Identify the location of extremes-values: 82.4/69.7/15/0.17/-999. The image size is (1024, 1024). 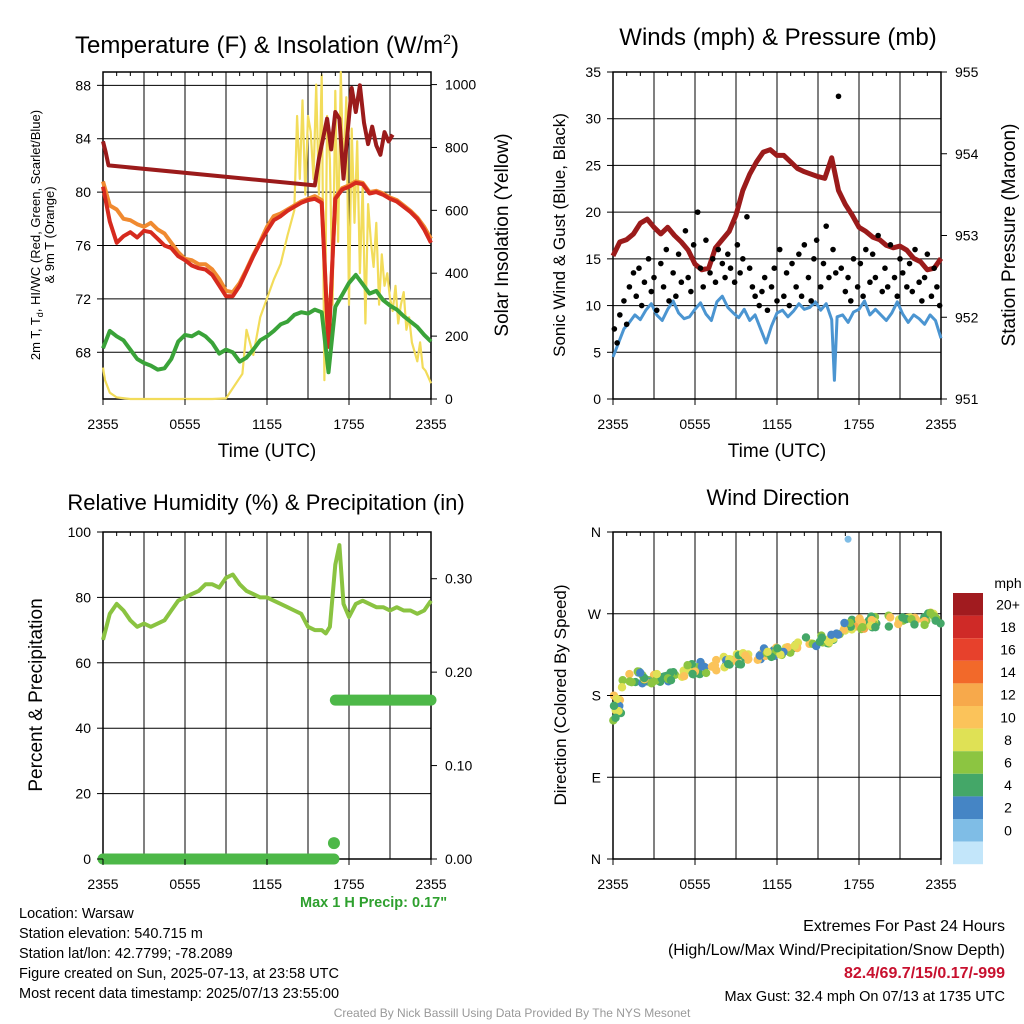
(924, 973).